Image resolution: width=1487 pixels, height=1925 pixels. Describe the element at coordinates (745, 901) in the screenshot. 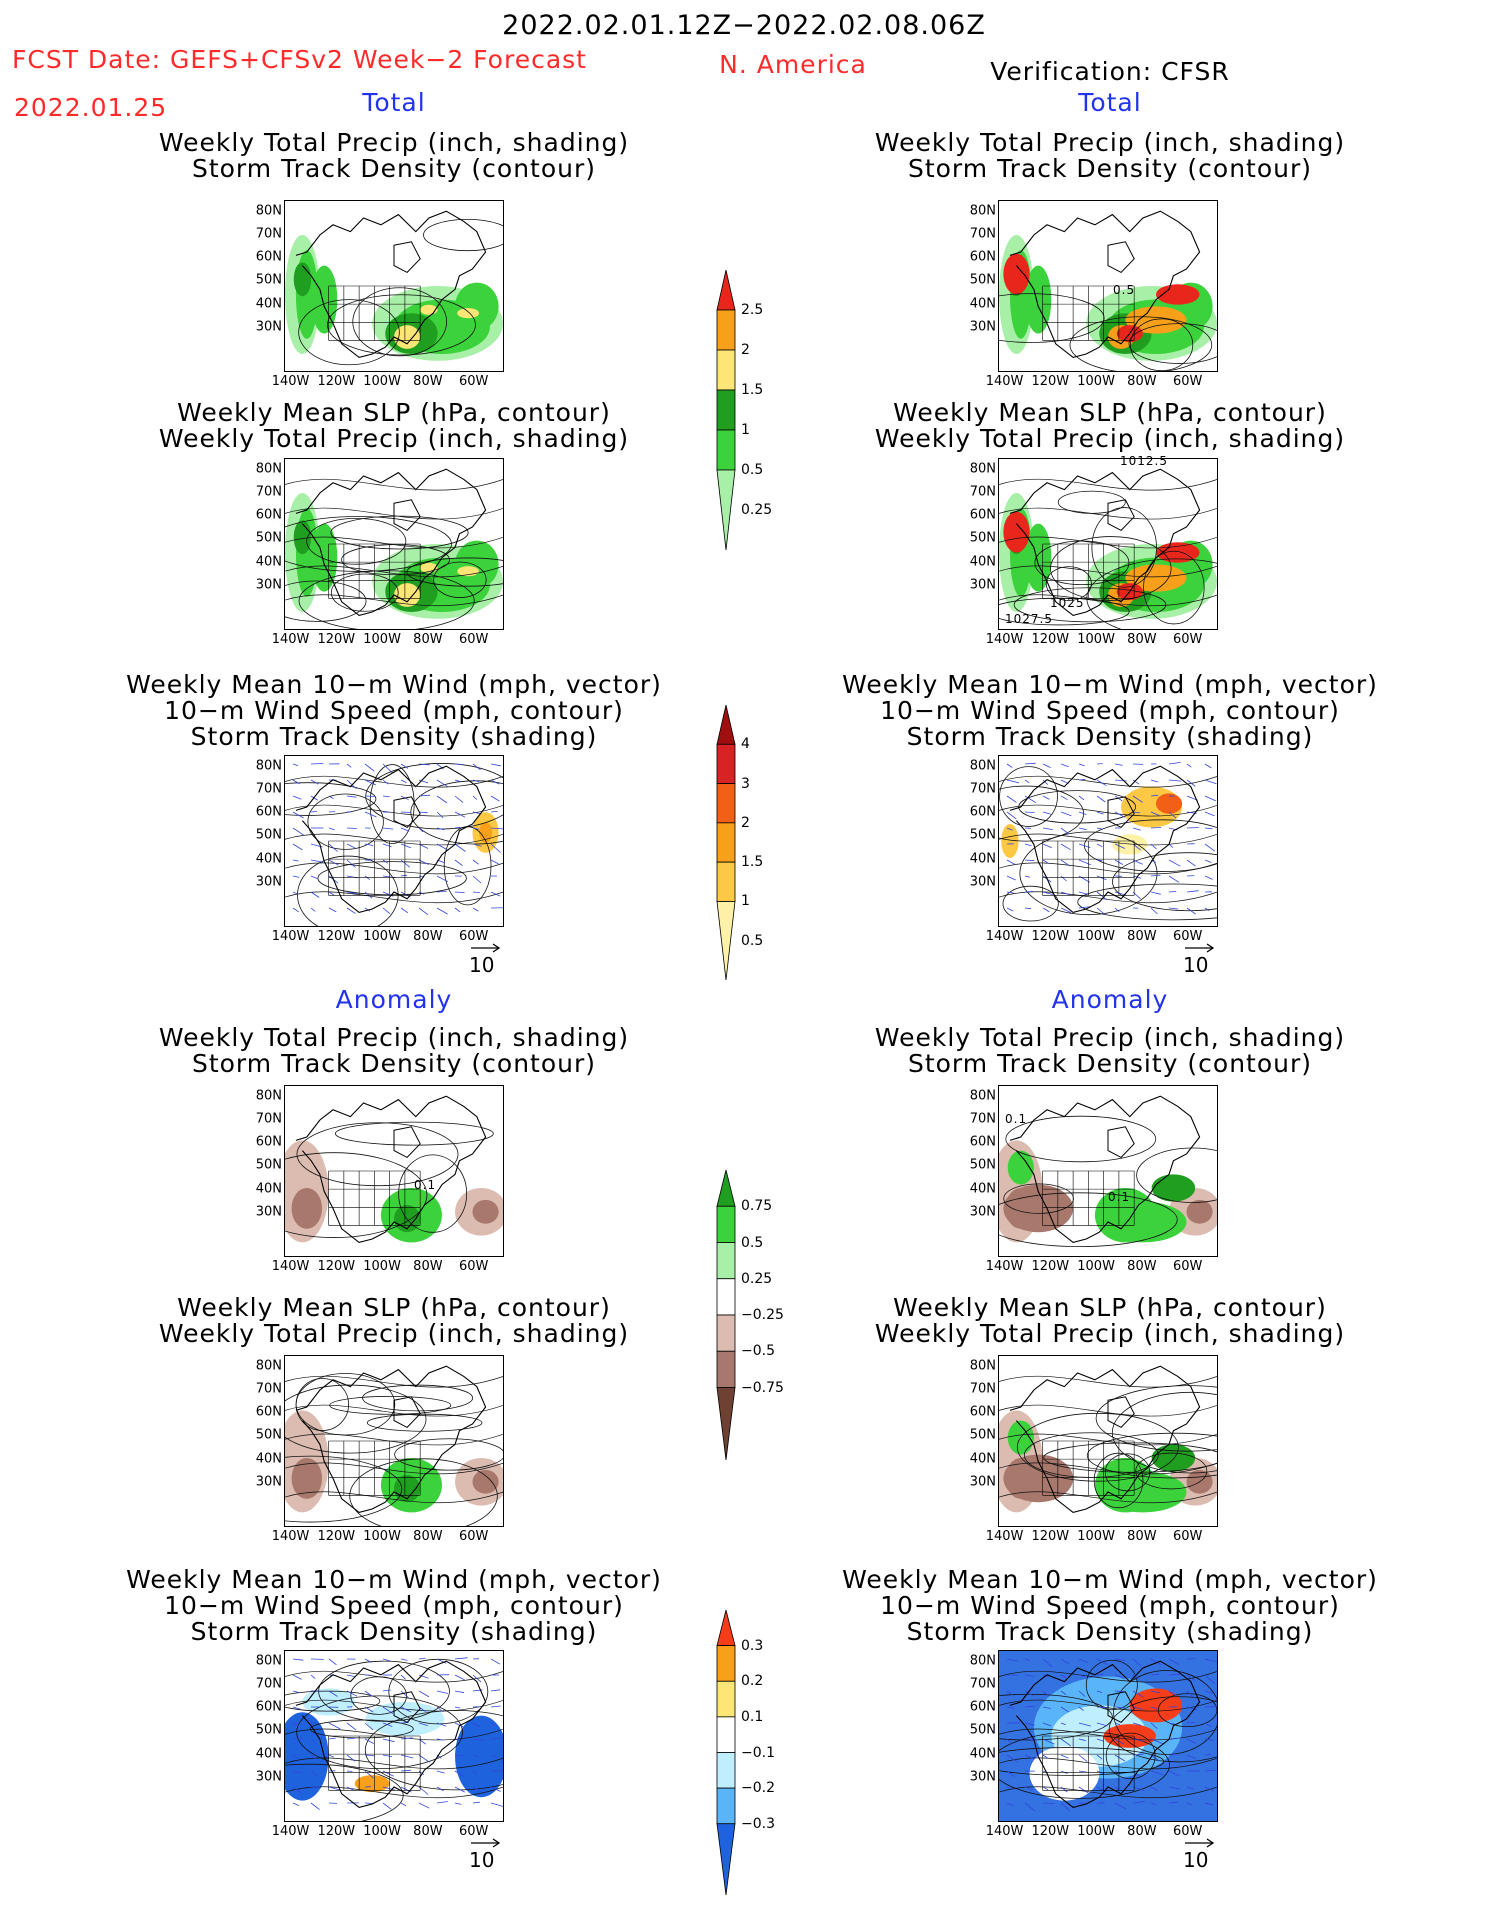

I see `colorbar-level-label: 1` at that location.